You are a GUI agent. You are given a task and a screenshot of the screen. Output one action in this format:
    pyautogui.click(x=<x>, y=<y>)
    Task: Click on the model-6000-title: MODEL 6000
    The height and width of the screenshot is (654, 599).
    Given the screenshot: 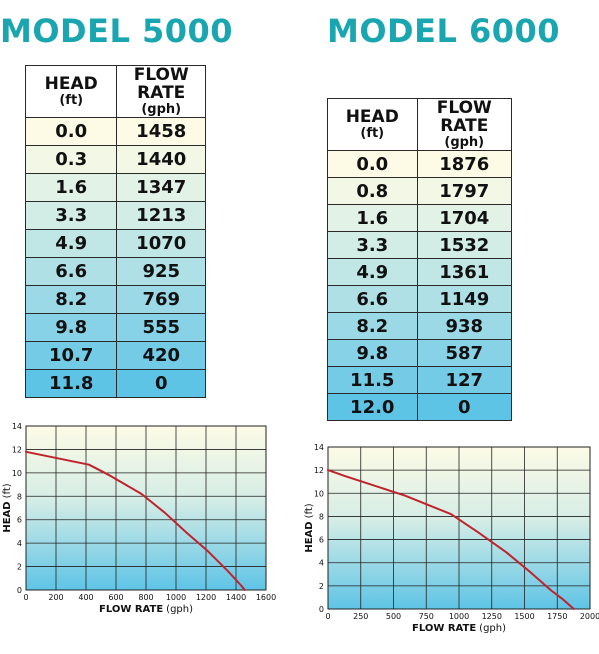 What is the action you would take?
    pyautogui.click(x=444, y=31)
    